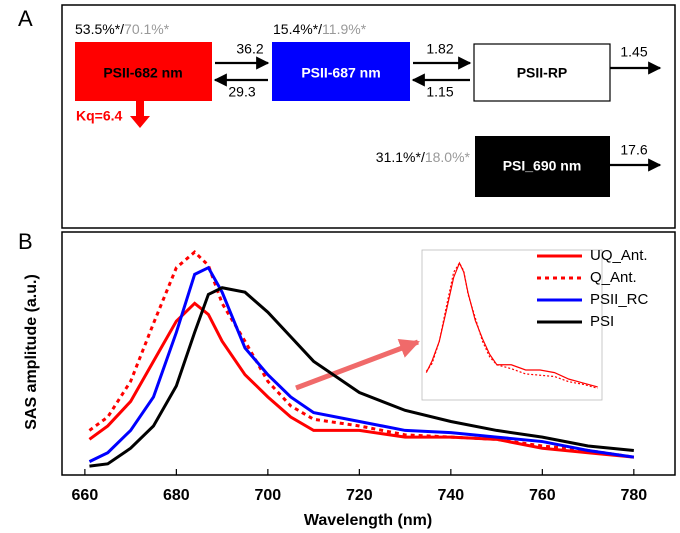 Image resolution: width=680 pixels, height=533 pixels. What do you see at coordinates (400, 157) in the screenshot?
I see `share: 31.1%*/` at bounding box center [400, 157].